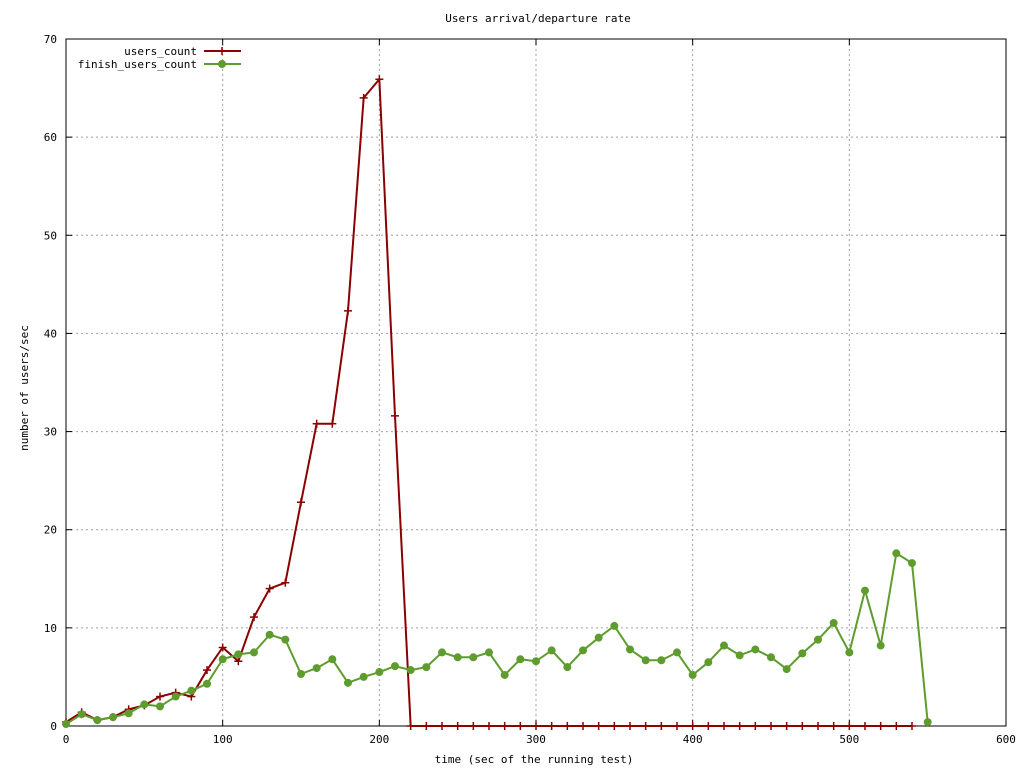  What do you see at coordinates (50, 235) in the screenshot?
I see `y-tick-label: 50` at bounding box center [50, 235].